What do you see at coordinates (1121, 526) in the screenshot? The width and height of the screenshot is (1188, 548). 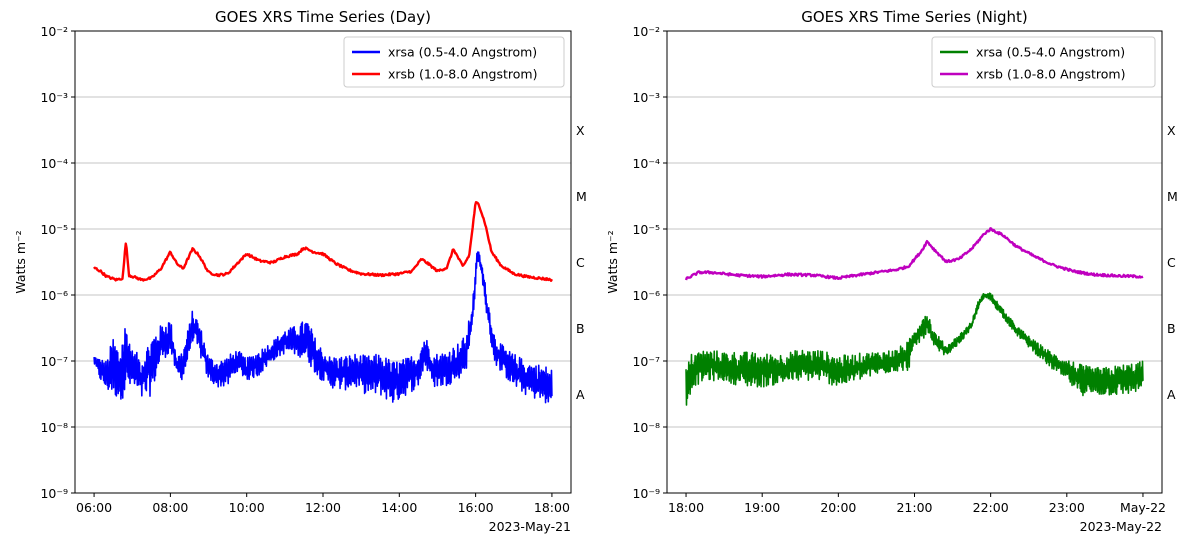 I see `date-label: 2023-May-22` at bounding box center [1121, 526].